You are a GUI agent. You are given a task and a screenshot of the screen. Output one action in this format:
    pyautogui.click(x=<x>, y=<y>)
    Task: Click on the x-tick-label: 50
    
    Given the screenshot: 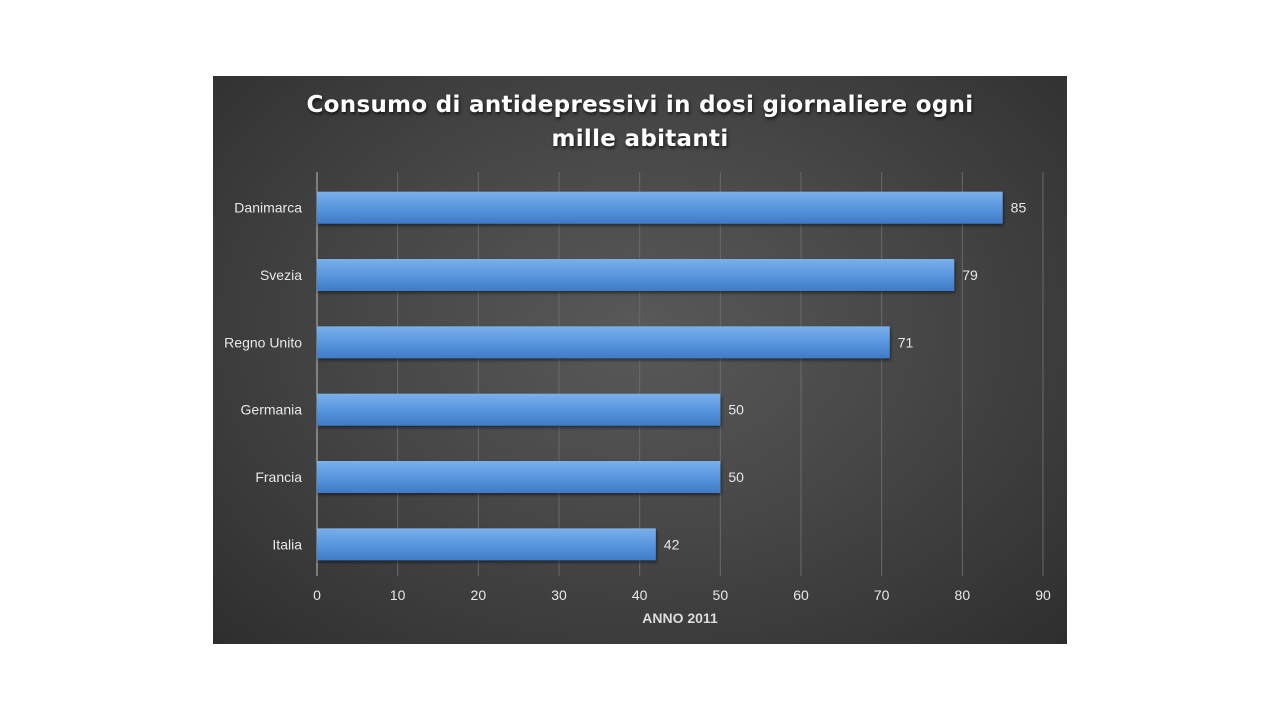 What is the action you would take?
    pyautogui.click(x=721, y=595)
    